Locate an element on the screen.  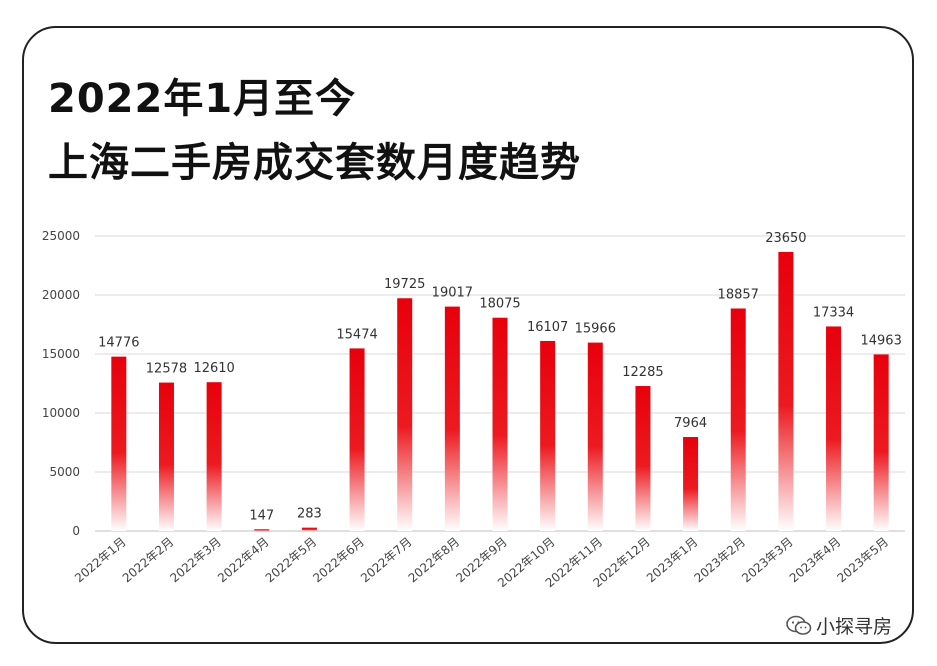
data-label: 12285 is located at coordinates (642, 372).